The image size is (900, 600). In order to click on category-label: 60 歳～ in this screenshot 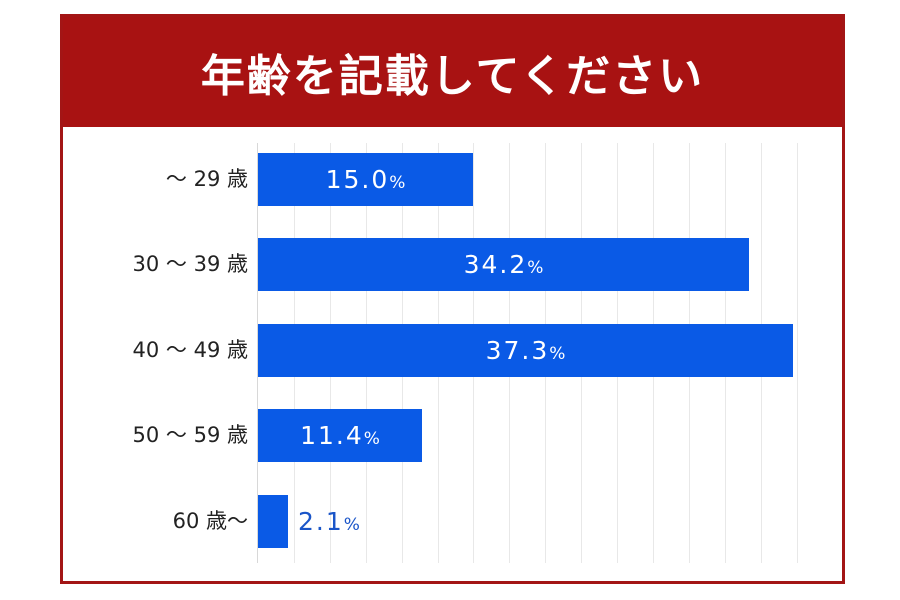, I will do `click(210, 521)`.